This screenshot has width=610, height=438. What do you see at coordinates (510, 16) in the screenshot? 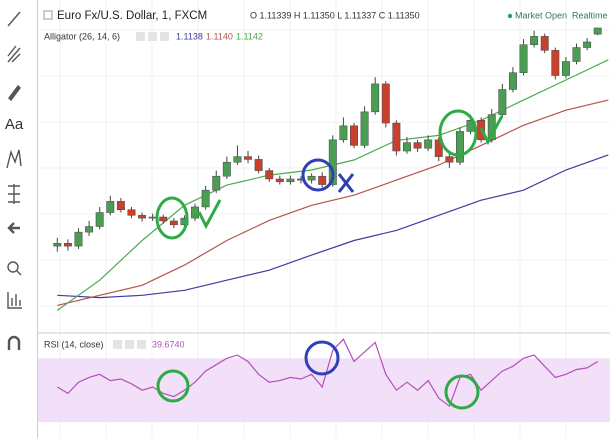
I see `status-dot` at bounding box center [510, 16].